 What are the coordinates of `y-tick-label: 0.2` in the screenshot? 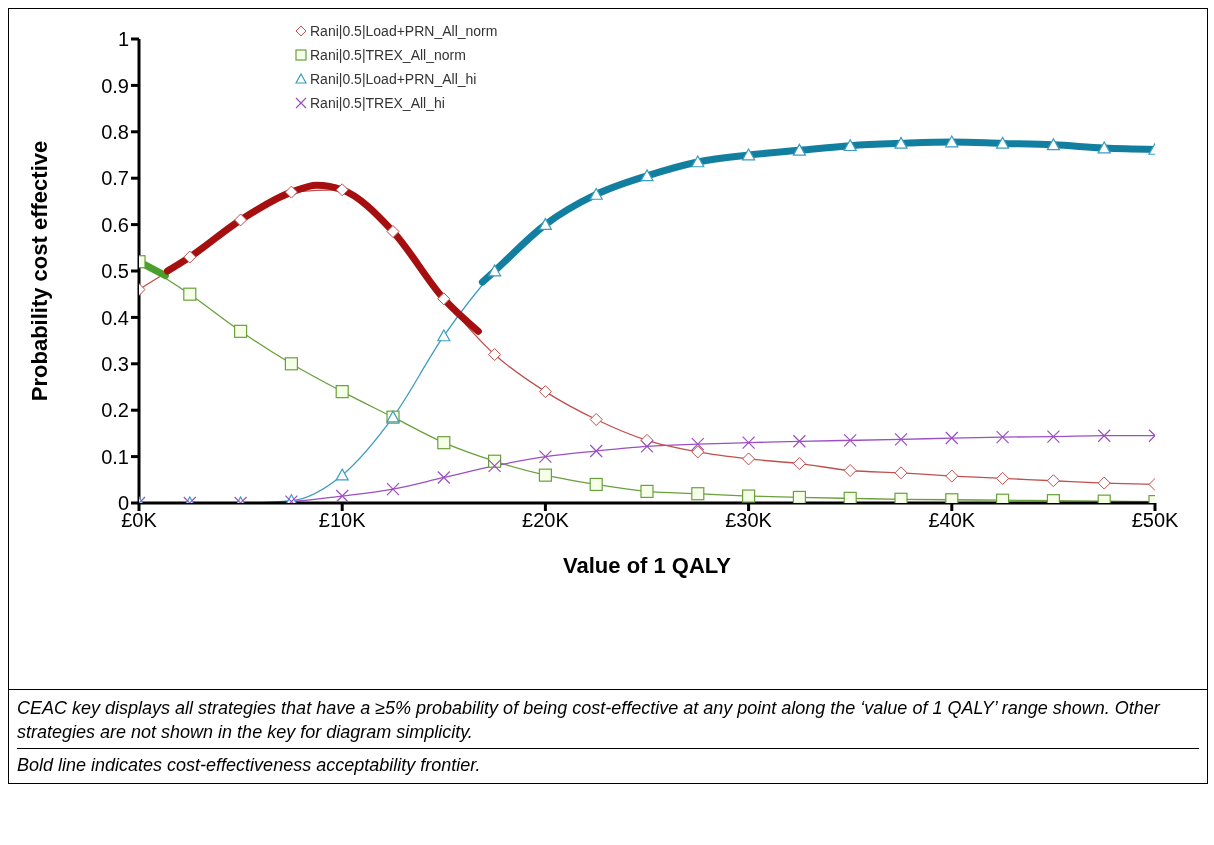 It's located at (115, 410).